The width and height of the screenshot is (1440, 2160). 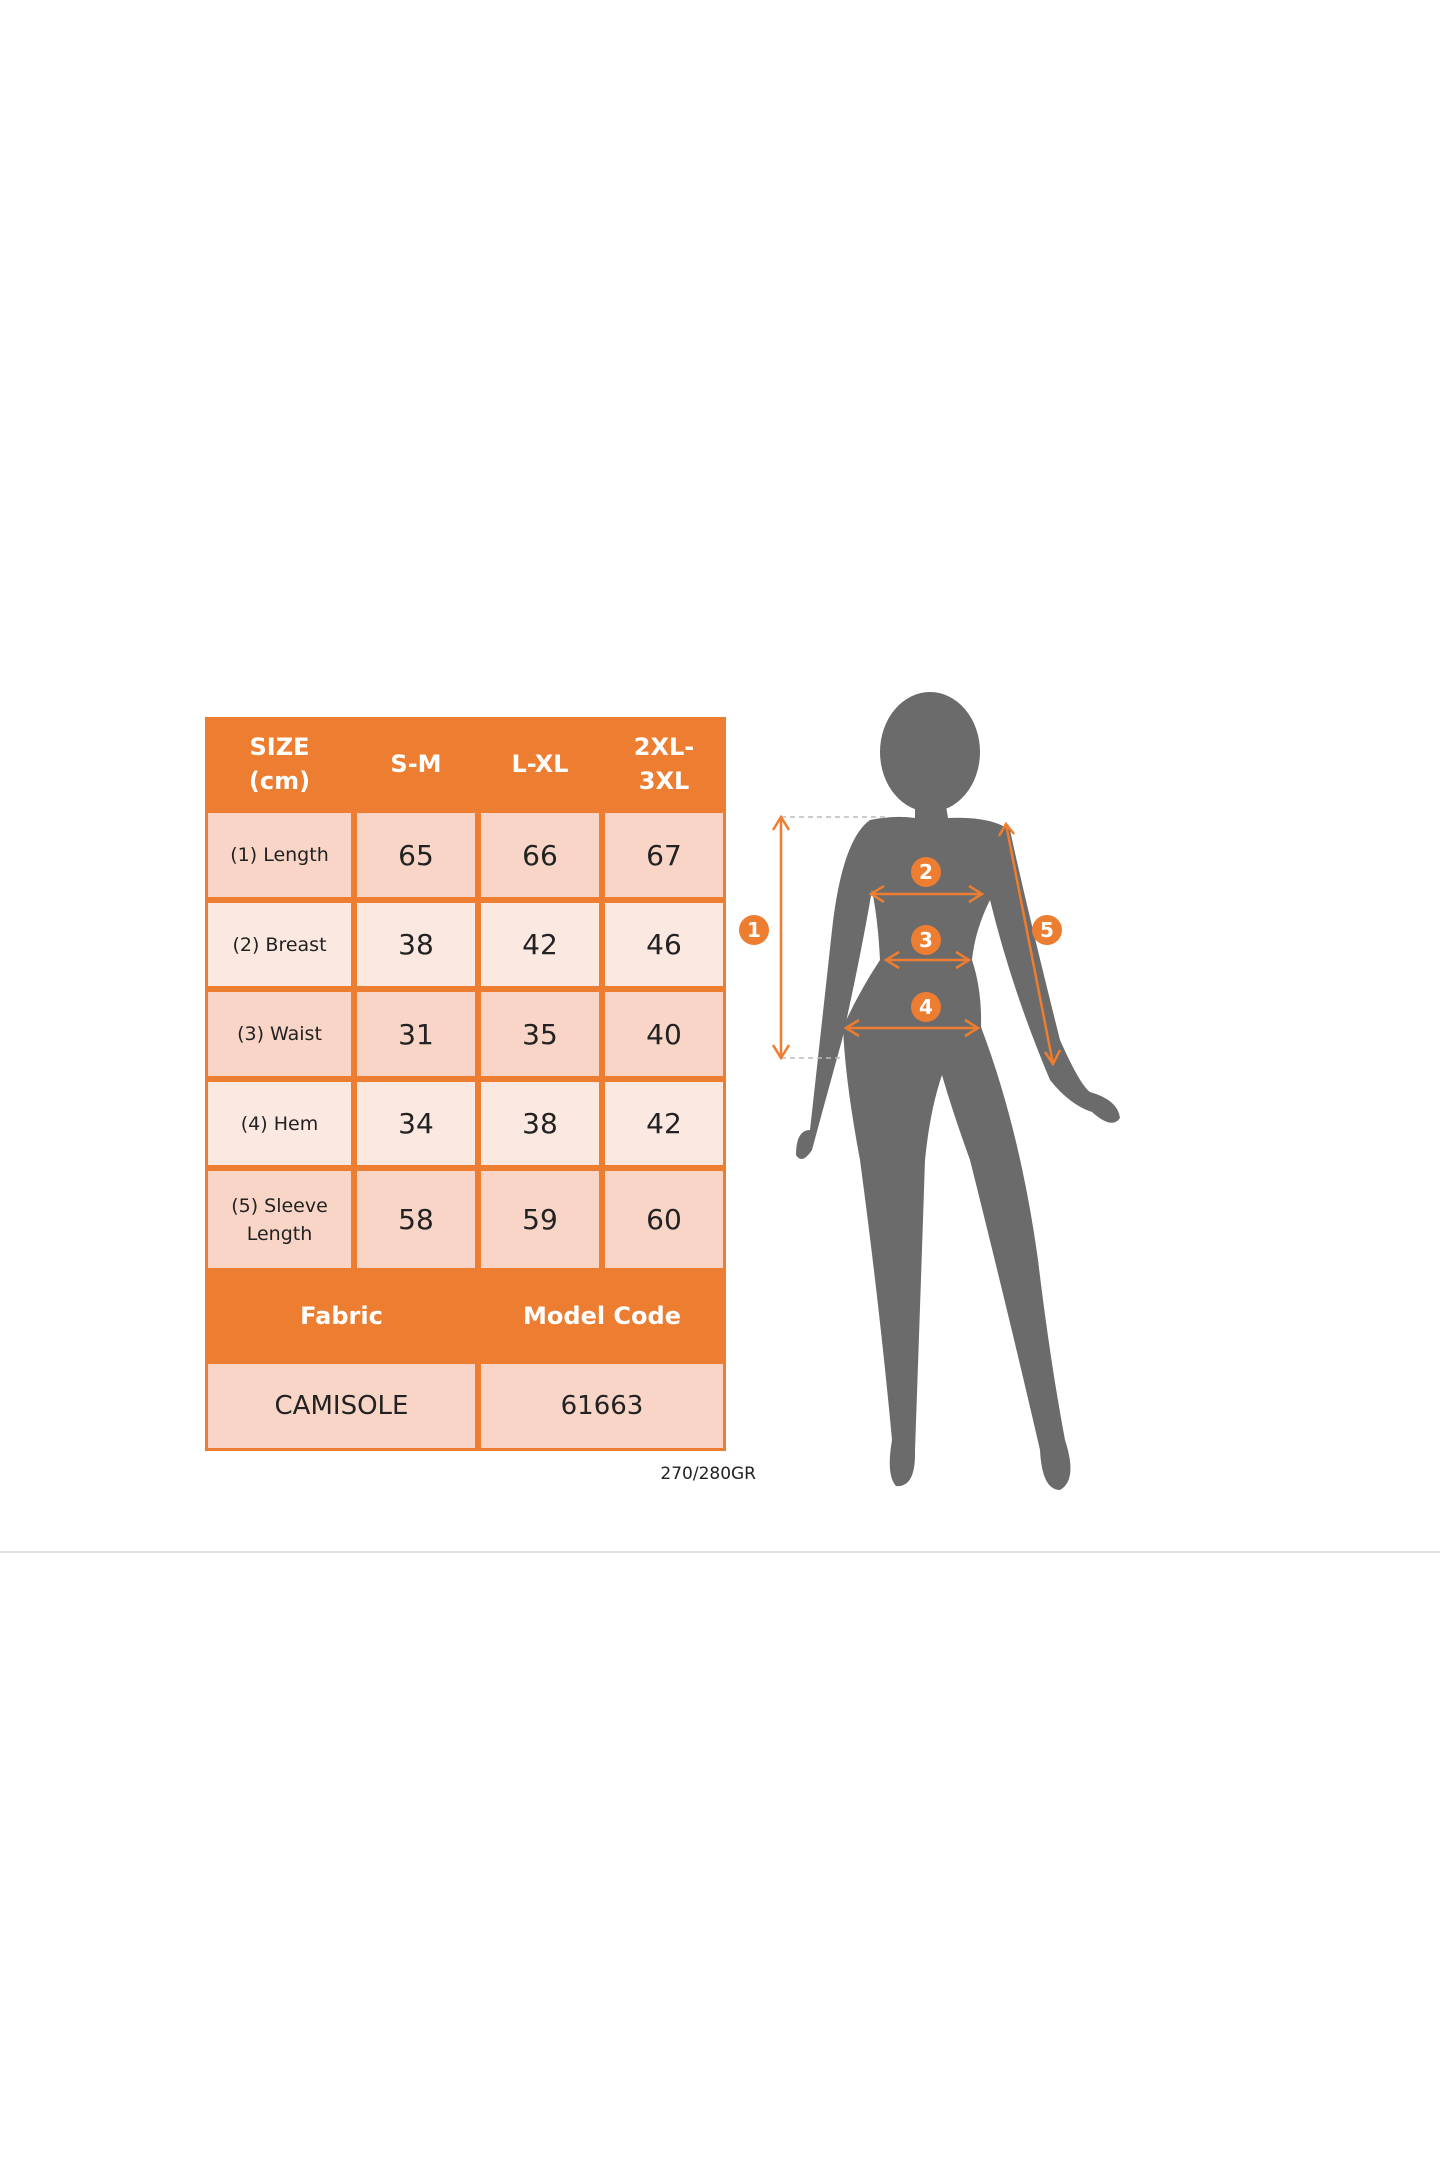 What do you see at coordinates (540, 855) in the screenshot?
I see `value-cell: 66` at bounding box center [540, 855].